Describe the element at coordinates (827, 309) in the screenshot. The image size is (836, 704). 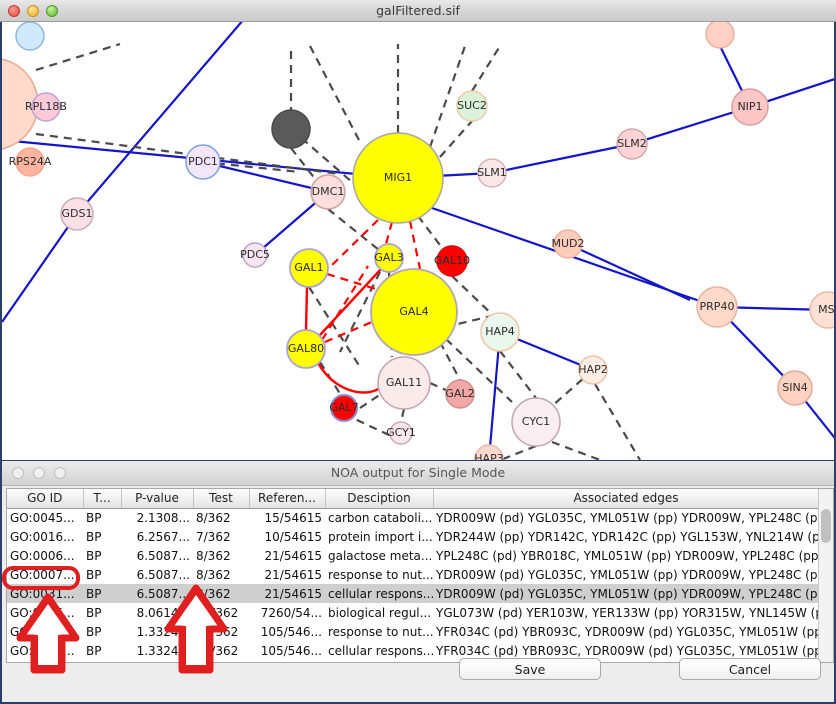
I see `node-label: MSI` at that location.